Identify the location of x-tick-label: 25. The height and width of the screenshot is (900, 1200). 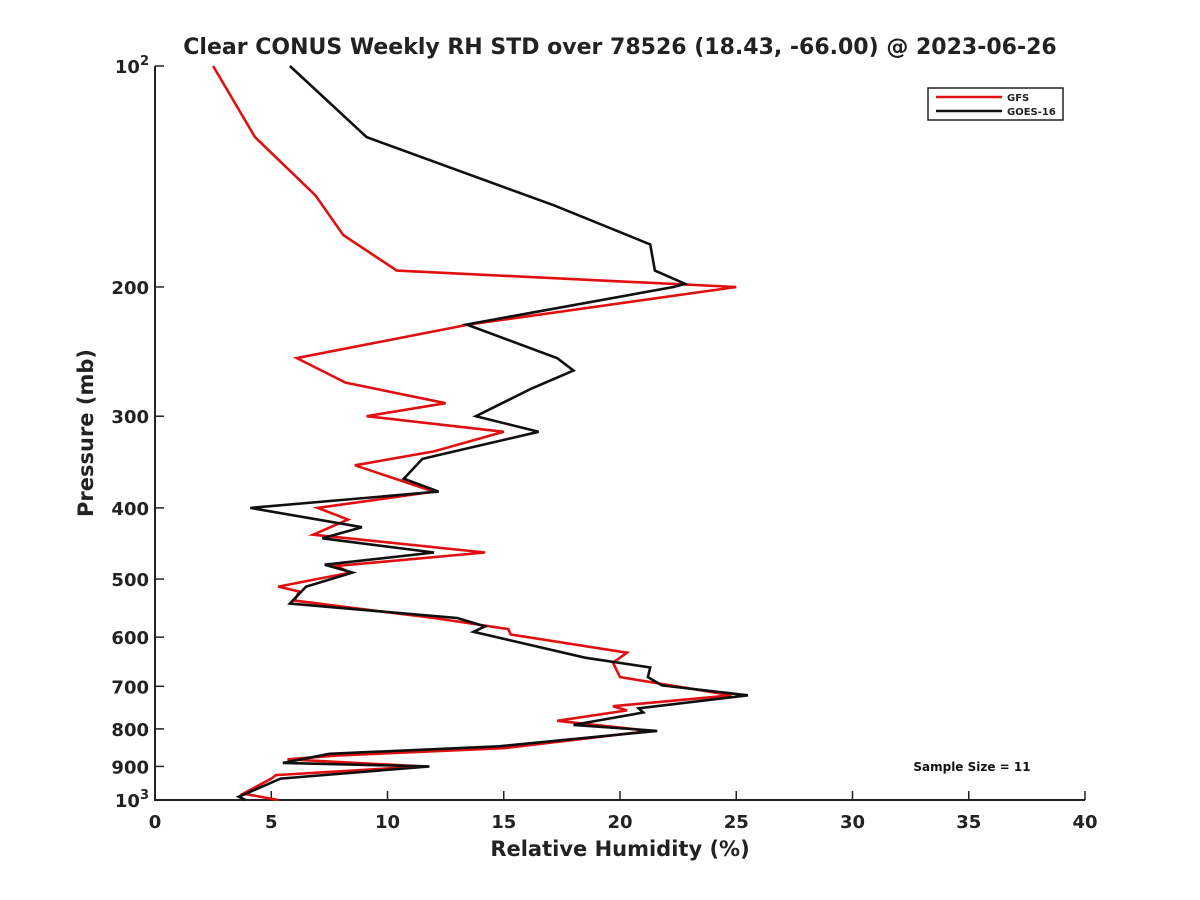
(736, 822).